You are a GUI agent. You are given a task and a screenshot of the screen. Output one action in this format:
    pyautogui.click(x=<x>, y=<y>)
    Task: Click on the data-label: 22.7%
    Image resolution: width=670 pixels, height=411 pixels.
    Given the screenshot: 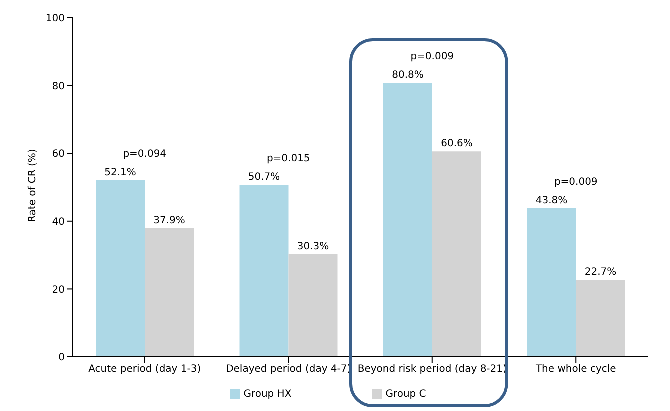 What is the action you would take?
    pyautogui.click(x=600, y=272)
    